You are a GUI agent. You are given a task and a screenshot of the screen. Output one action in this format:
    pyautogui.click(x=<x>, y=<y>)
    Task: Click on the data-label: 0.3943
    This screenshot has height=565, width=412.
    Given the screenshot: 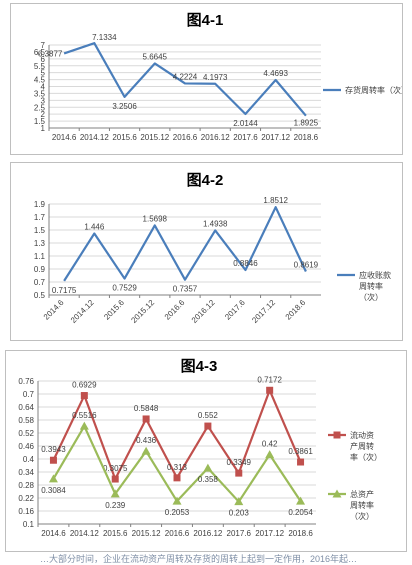 What is the action you would take?
    pyautogui.click(x=53, y=449)
    